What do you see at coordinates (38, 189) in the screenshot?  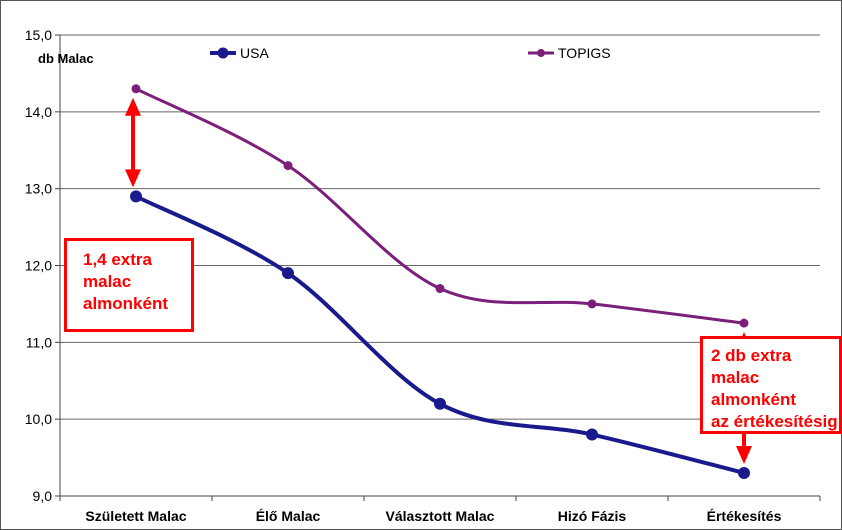 I see `y-tick-label: 13,0` at bounding box center [38, 189].